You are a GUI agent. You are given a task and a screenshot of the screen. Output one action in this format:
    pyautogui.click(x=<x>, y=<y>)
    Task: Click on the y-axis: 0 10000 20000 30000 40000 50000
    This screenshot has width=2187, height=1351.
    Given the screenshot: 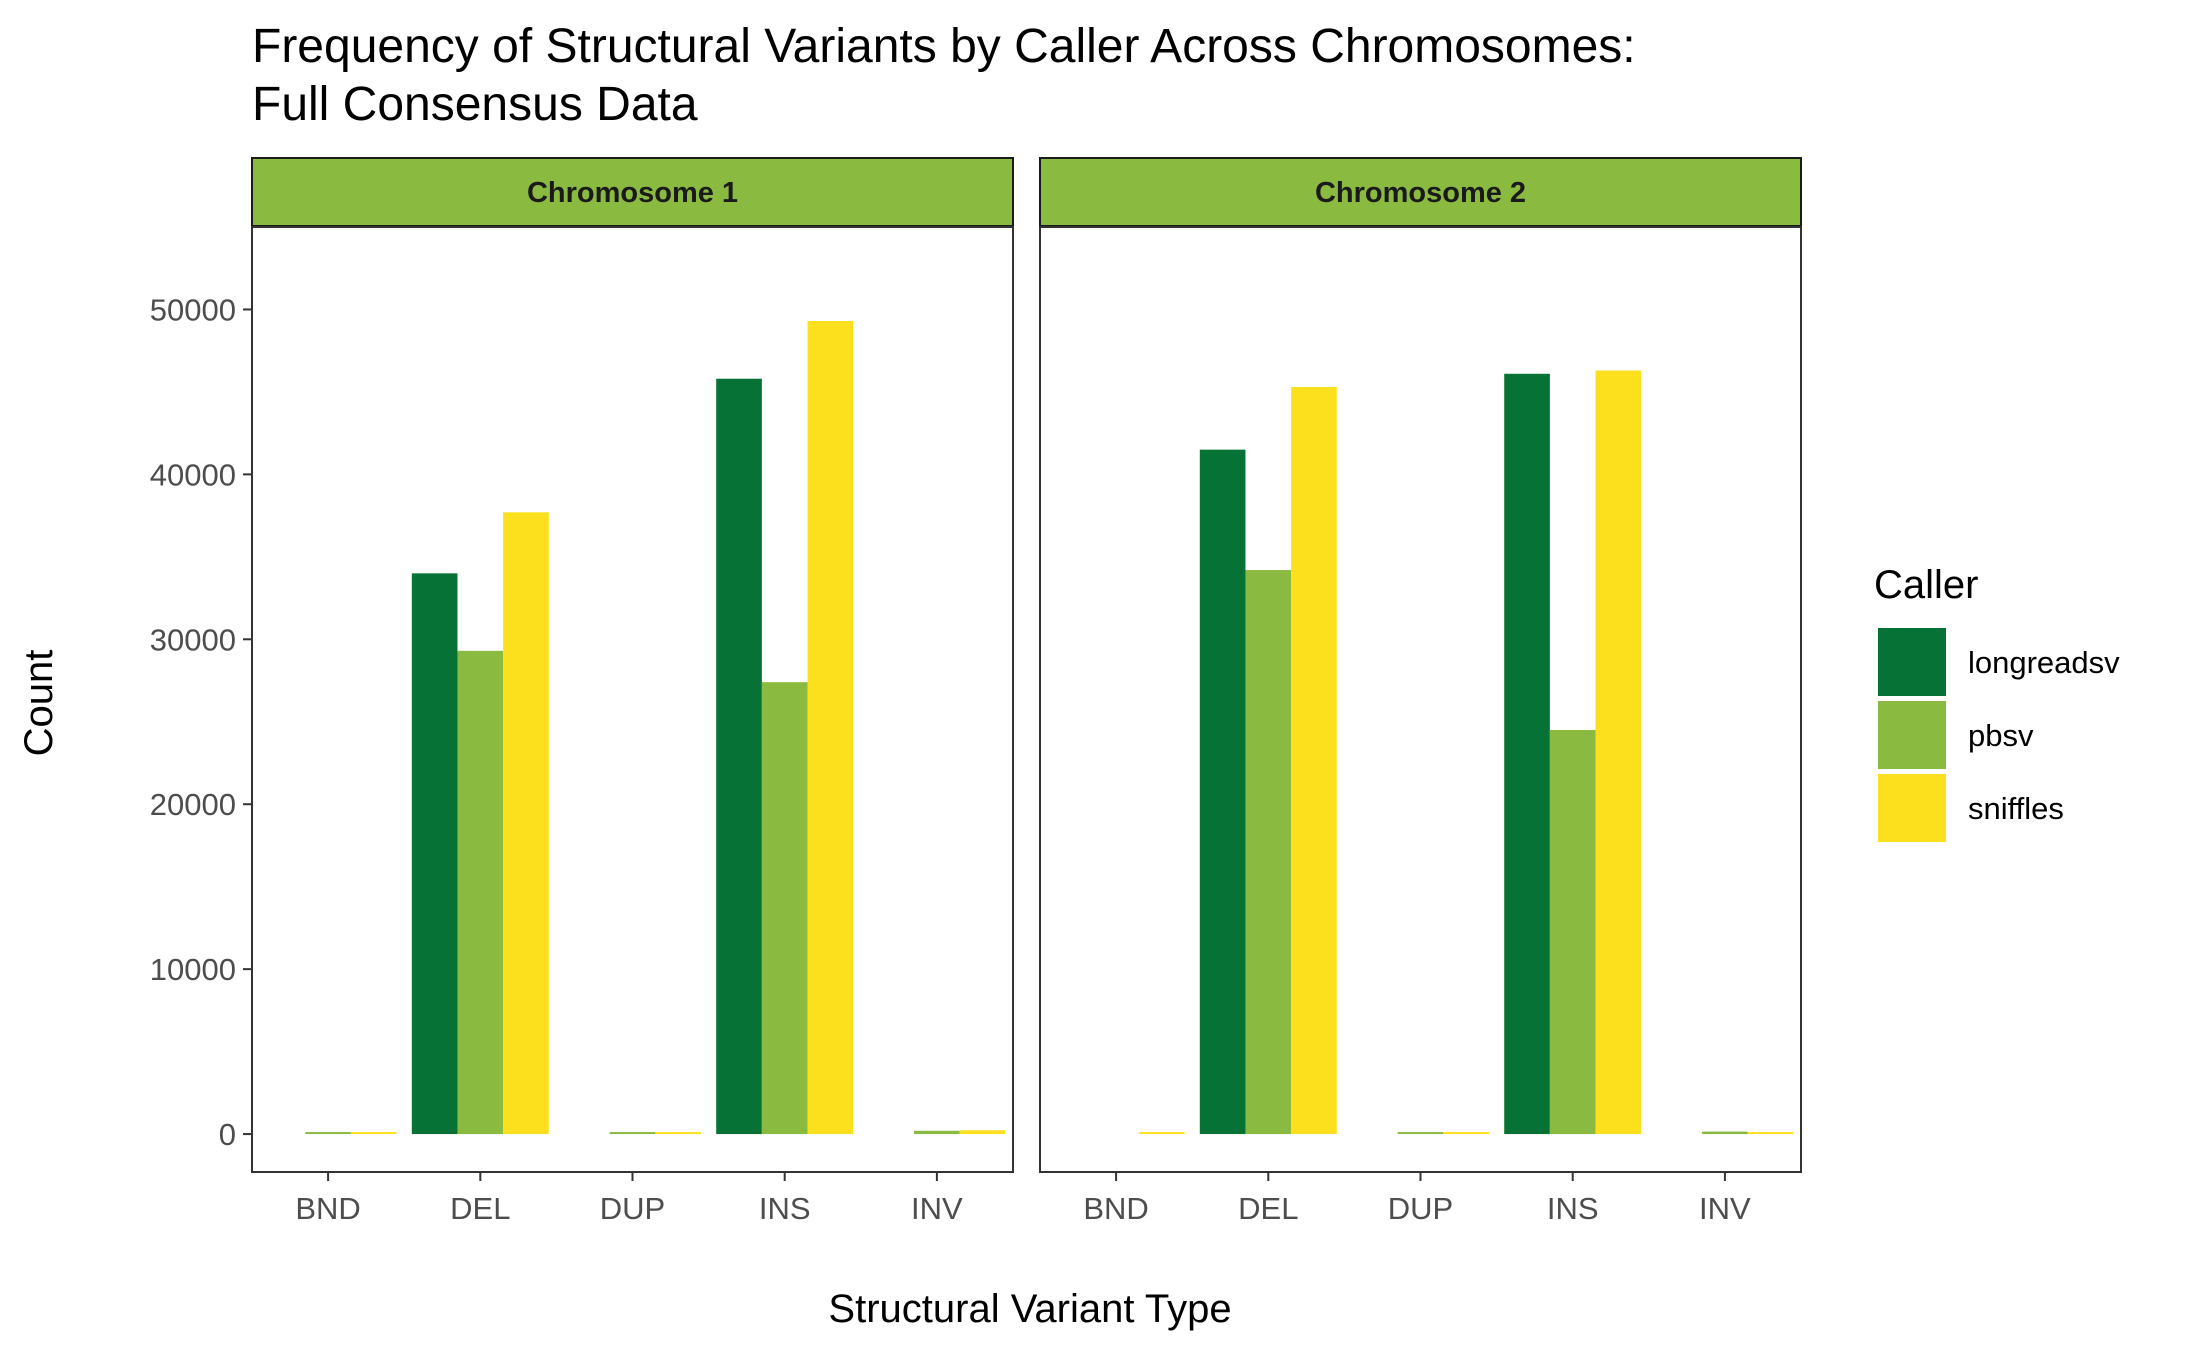 What is the action you would take?
    pyautogui.click(x=201, y=722)
    